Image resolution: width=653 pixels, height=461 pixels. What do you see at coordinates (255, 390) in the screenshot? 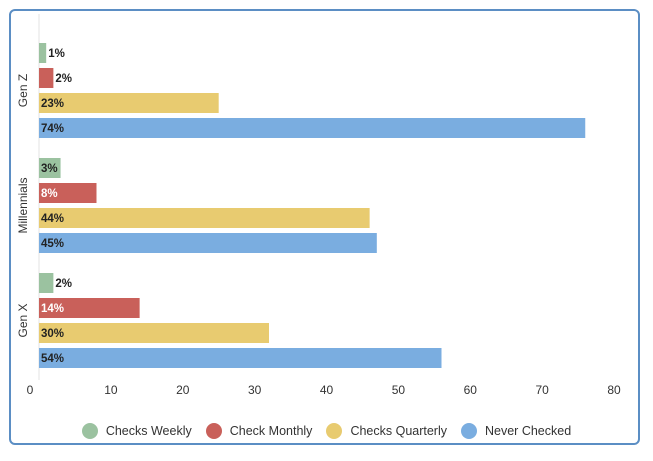
I see `x-tick-label: 30` at bounding box center [255, 390].